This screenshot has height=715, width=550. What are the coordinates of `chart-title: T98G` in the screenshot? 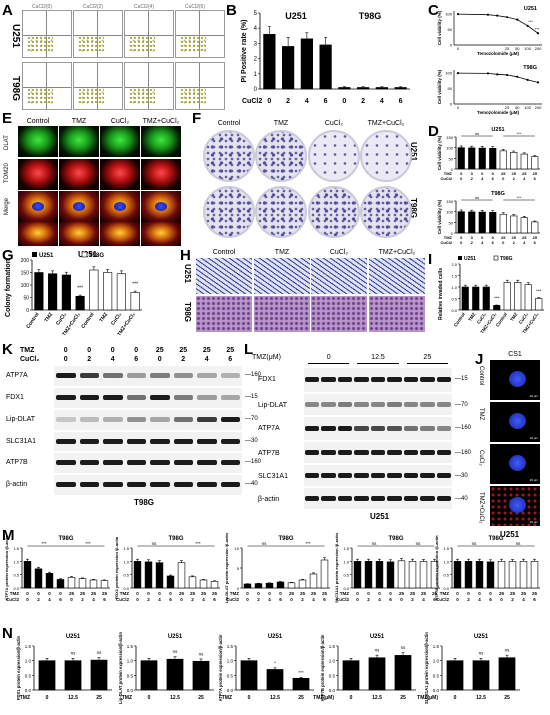 It's located at (65, 539).